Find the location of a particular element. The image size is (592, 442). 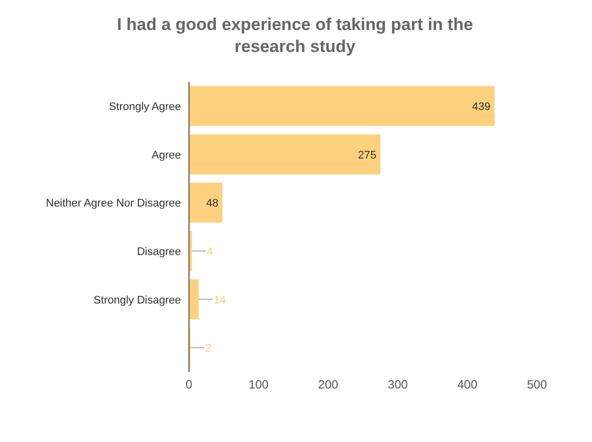

data-label: 439 is located at coordinates (481, 107).